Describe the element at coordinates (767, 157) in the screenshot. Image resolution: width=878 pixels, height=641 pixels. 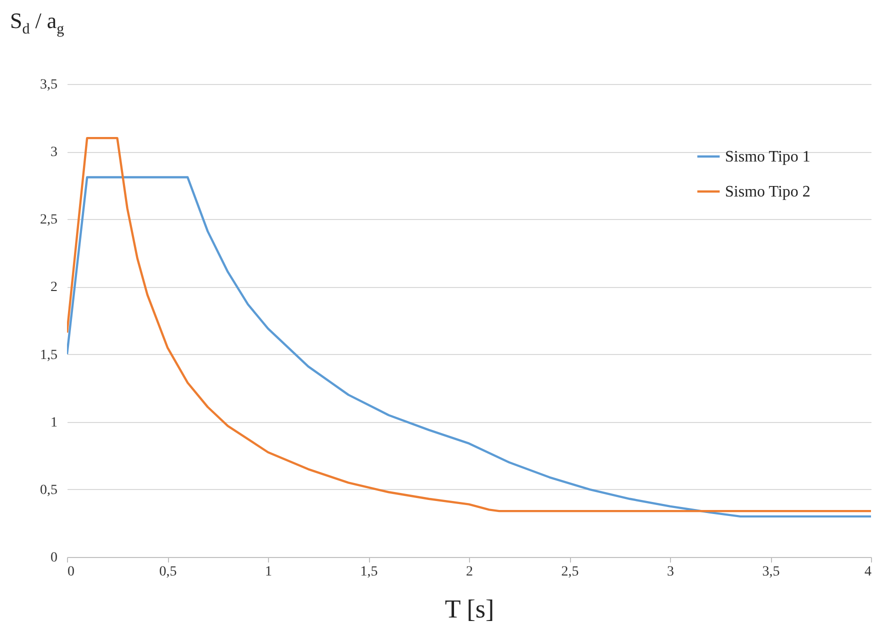
I see `legend-label: Sismo Tipo 1` at that location.